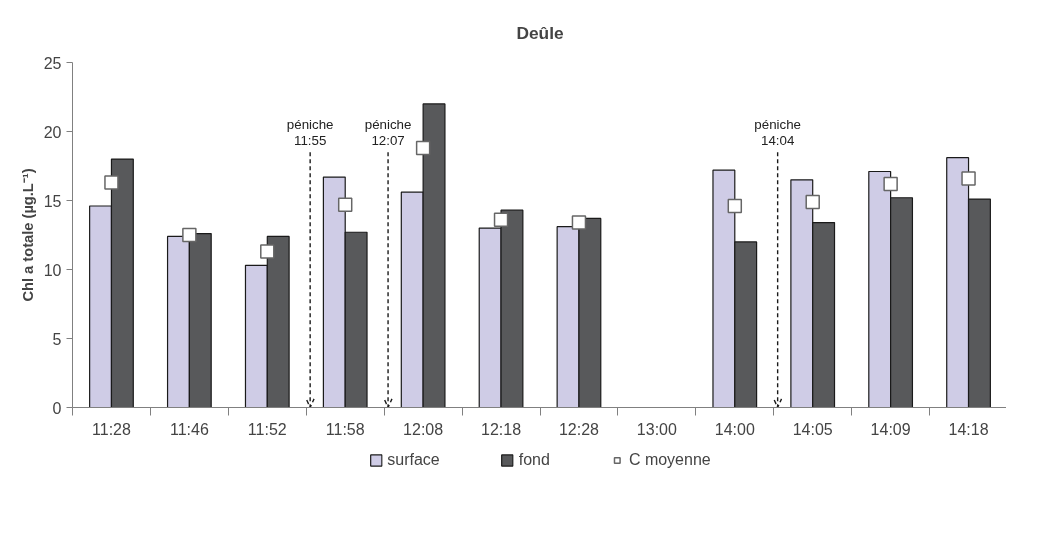 This screenshot has height=553, width=1054. I want to click on y-tick-label: 25, so click(52, 63).